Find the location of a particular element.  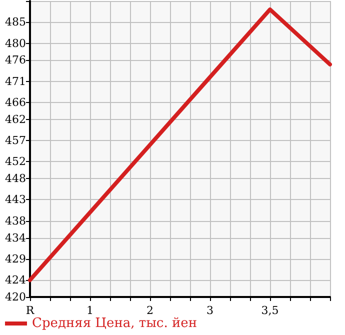

y-tick-label: 448 is located at coordinates (15, 179).